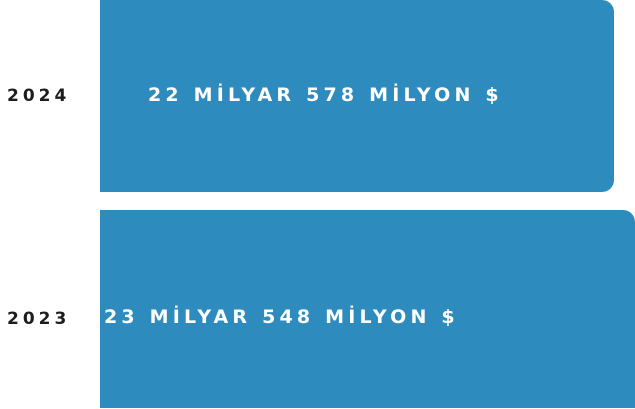  I want to click on amount-text: 23 MİLYAR 548 MİLYON $, so click(281, 317).